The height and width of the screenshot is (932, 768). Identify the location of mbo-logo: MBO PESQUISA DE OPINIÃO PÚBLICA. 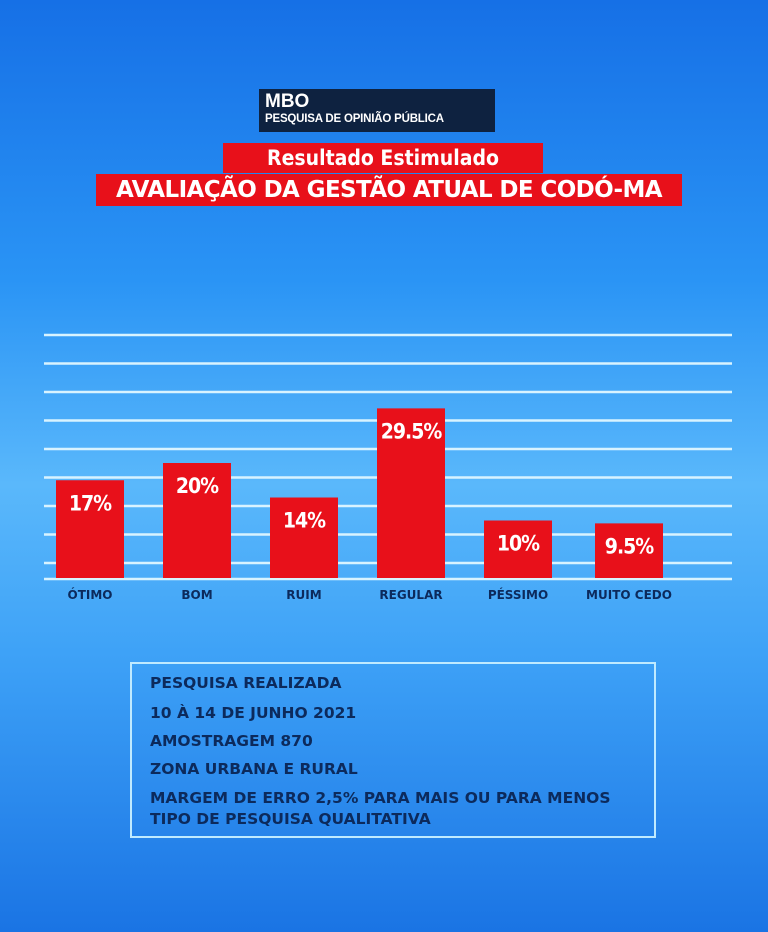
(377, 110).